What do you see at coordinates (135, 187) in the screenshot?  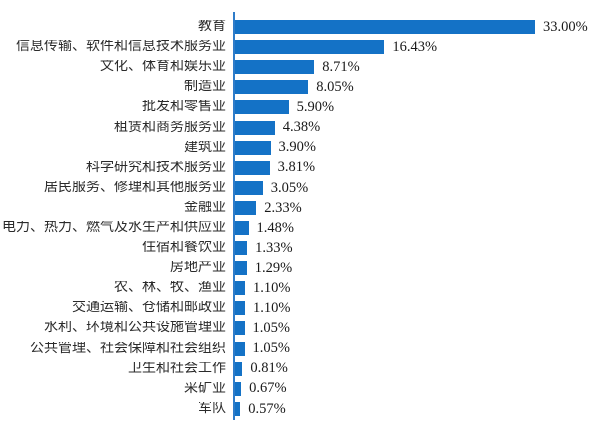 I see `category-label: 居民服务、修理和其他服务业` at bounding box center [135, 187].